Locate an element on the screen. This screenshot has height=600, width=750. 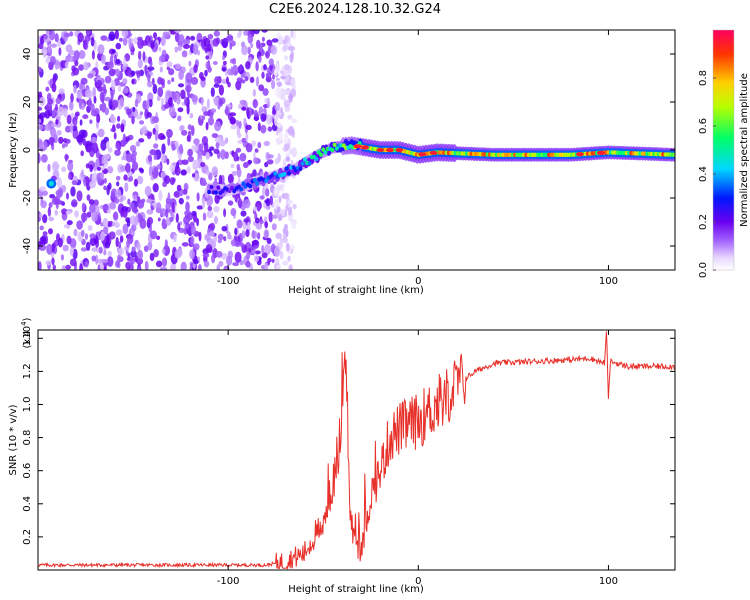
snr-y-tick-label: 1.2 is located at coordinates (27, 371).